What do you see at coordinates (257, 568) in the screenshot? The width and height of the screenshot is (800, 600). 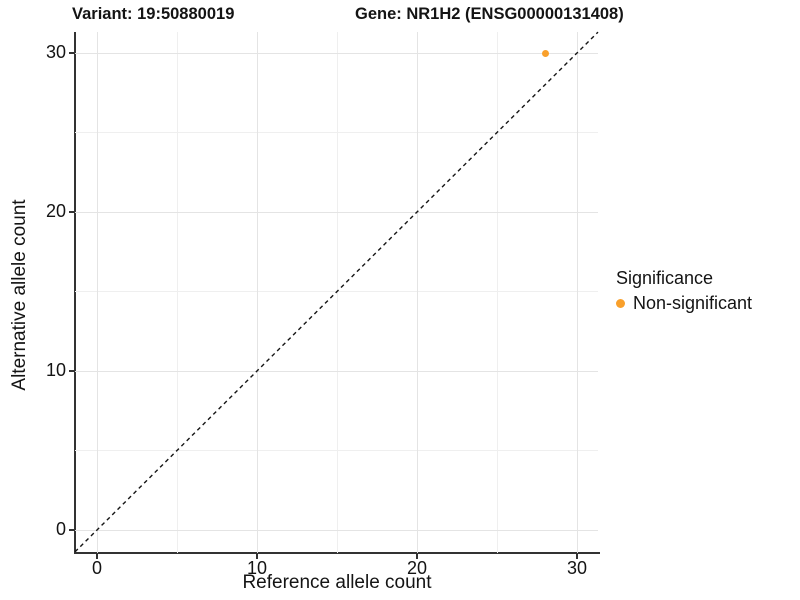 I see `x-tick-label: 10` at bounding box center [257, 568].